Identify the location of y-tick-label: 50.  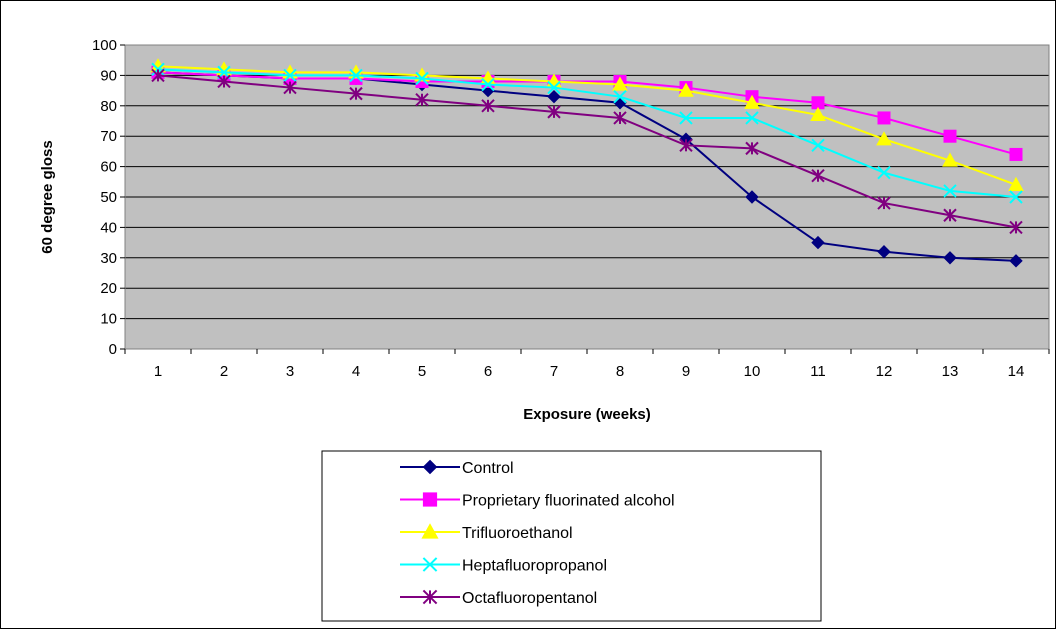
(108, 197).